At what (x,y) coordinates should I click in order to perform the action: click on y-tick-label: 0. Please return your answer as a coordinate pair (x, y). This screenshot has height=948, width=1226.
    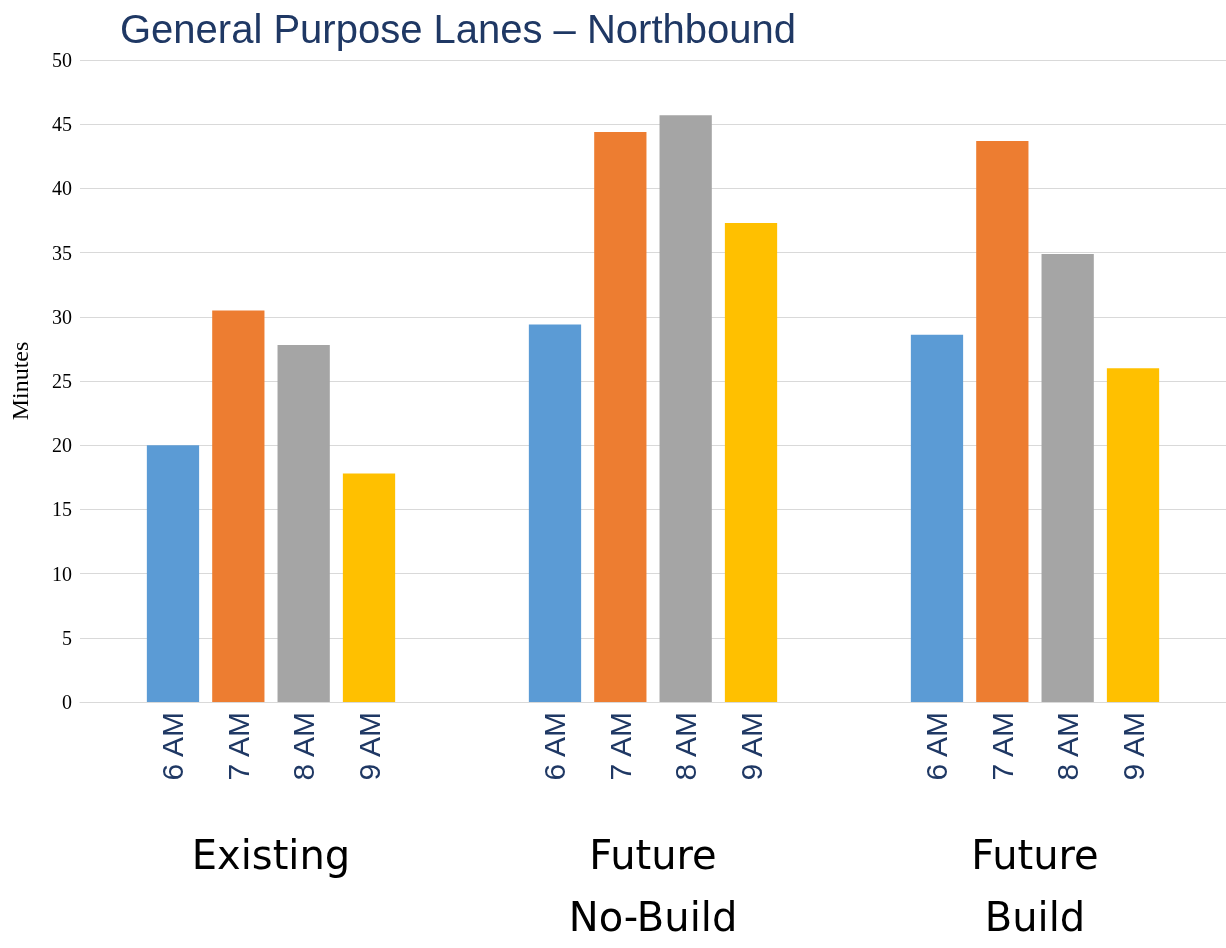
    Looking at the image, I should click on (67, 702).